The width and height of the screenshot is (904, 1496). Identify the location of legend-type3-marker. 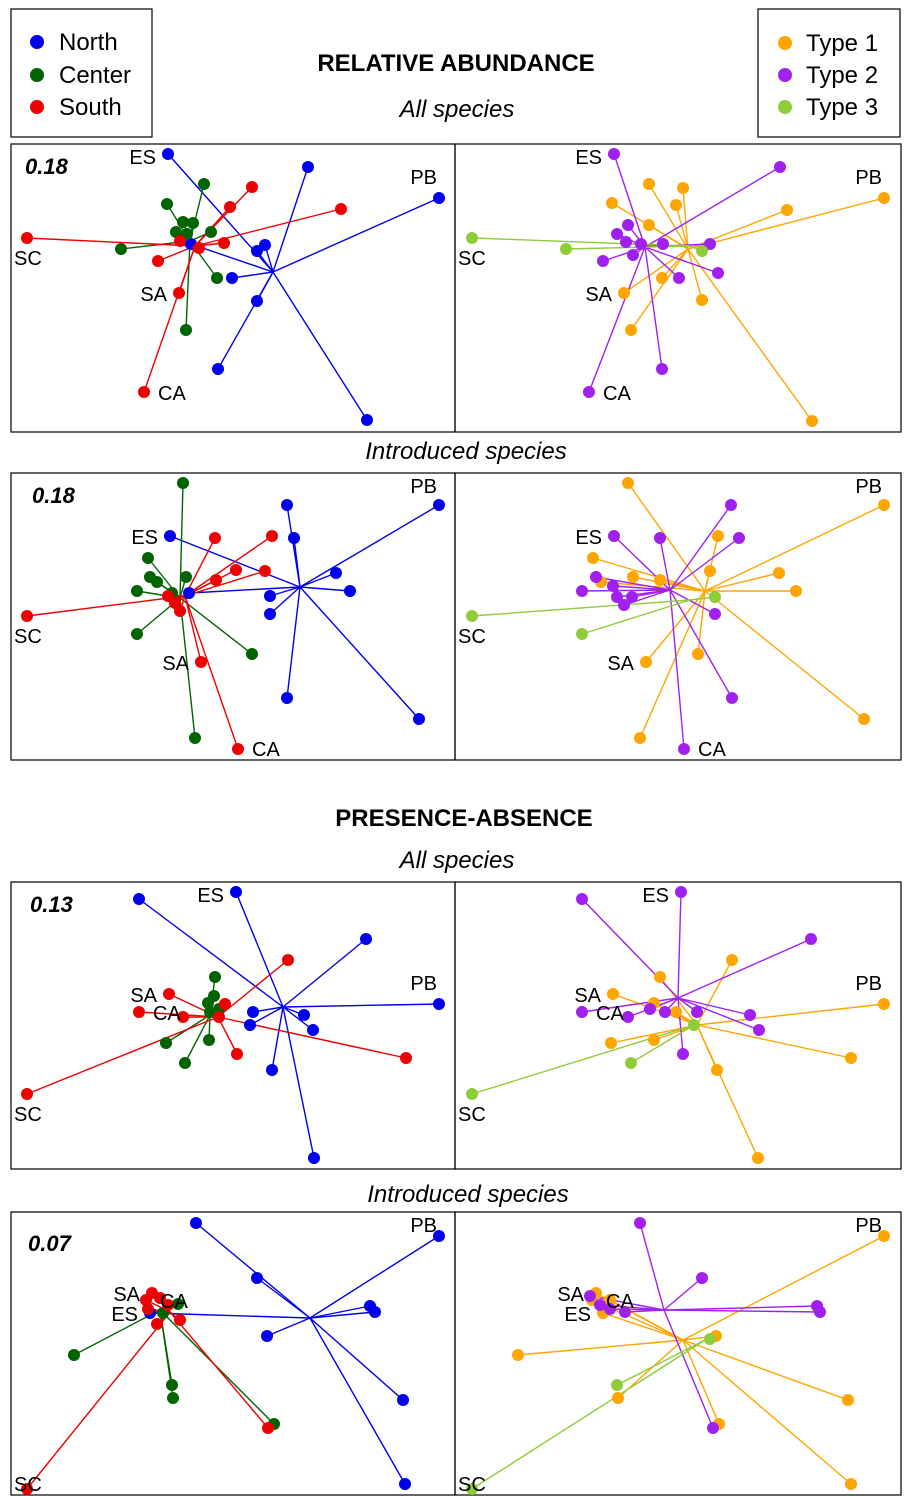
(785, 107).